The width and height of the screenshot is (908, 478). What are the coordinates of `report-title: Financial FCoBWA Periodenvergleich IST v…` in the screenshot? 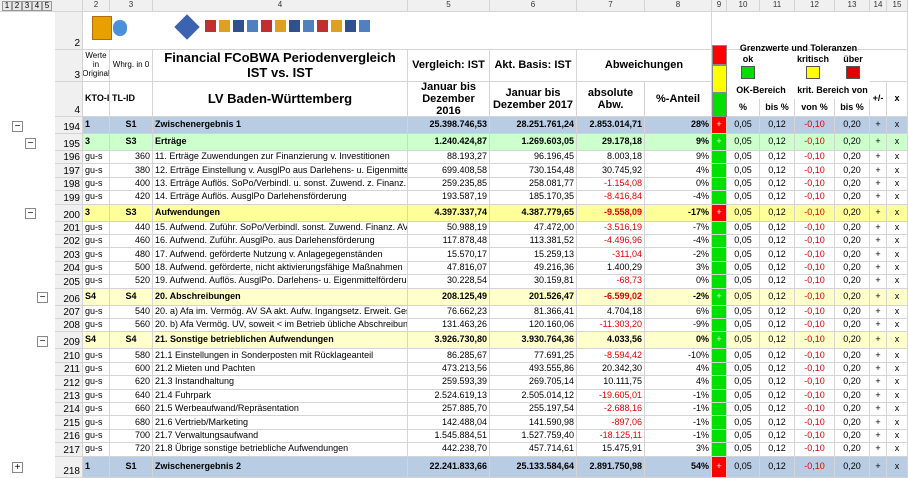 It's located at (280, 66).